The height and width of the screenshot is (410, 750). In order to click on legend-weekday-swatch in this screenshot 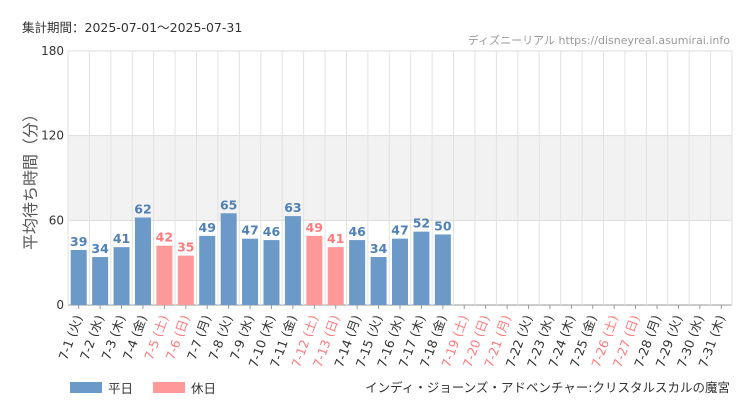, I will do `click(86, 387)`.